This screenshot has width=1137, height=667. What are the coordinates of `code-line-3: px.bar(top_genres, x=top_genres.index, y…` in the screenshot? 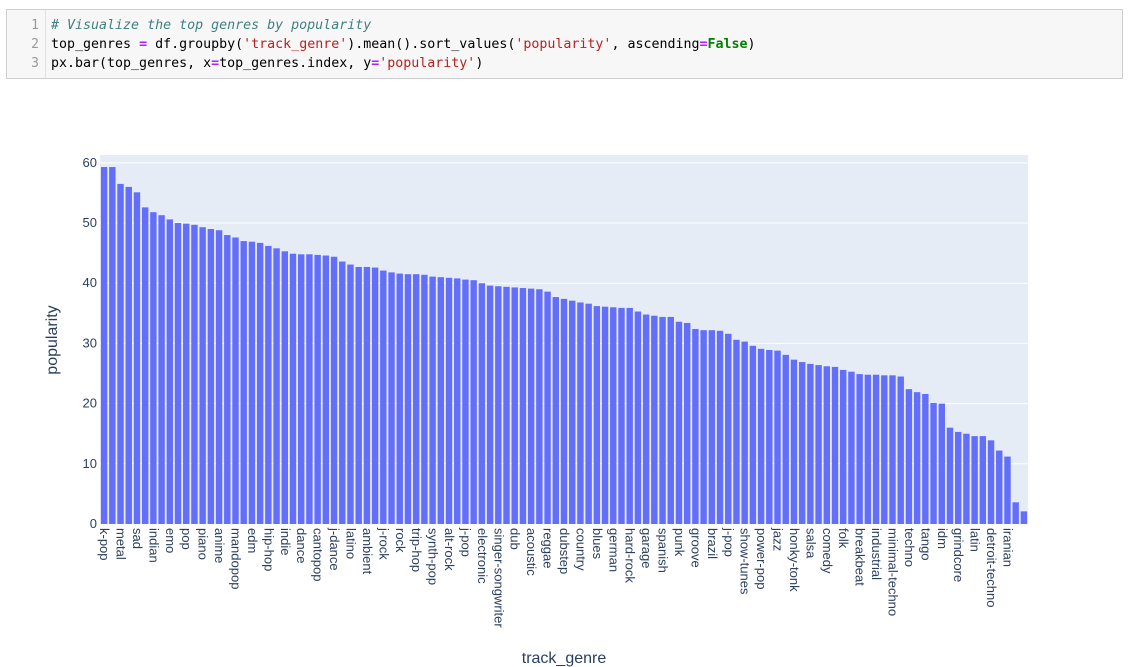 It's located at (267, 63).